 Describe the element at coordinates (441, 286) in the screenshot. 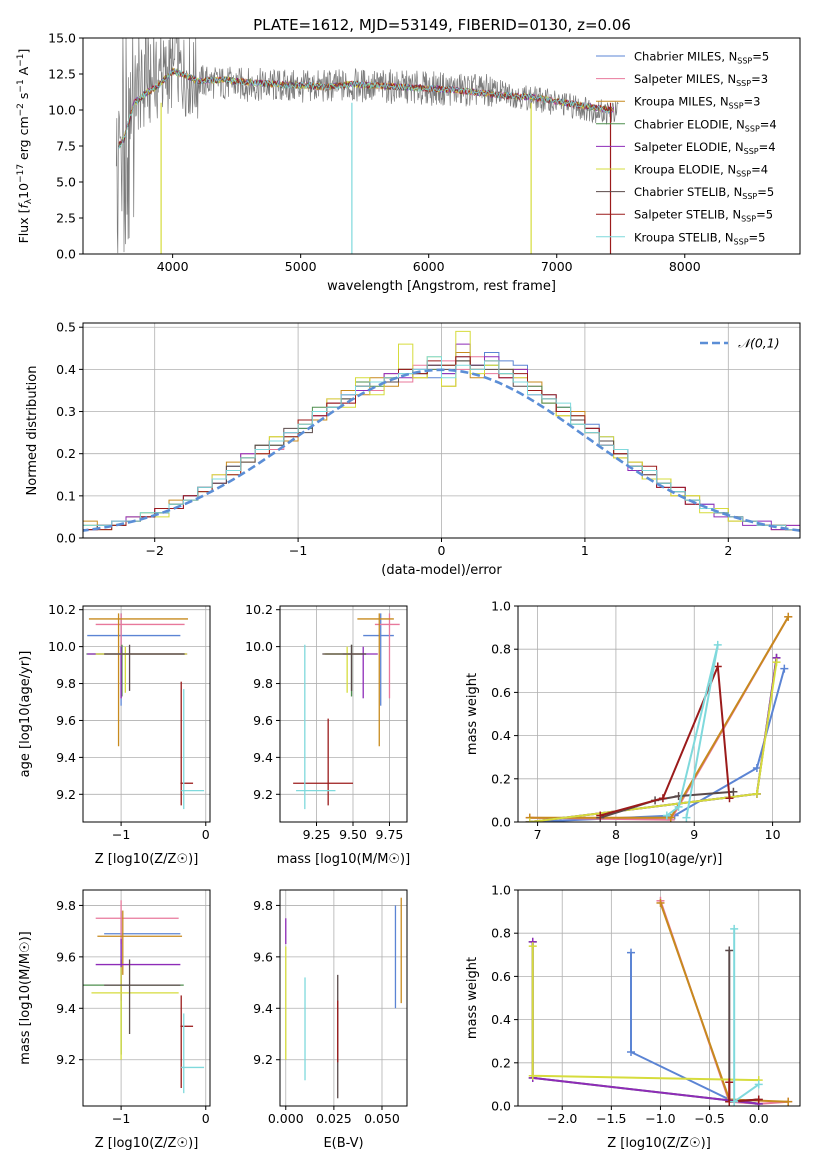

I see `x-axis-label: wavelength [Angstrom, rest frame]` at that location.